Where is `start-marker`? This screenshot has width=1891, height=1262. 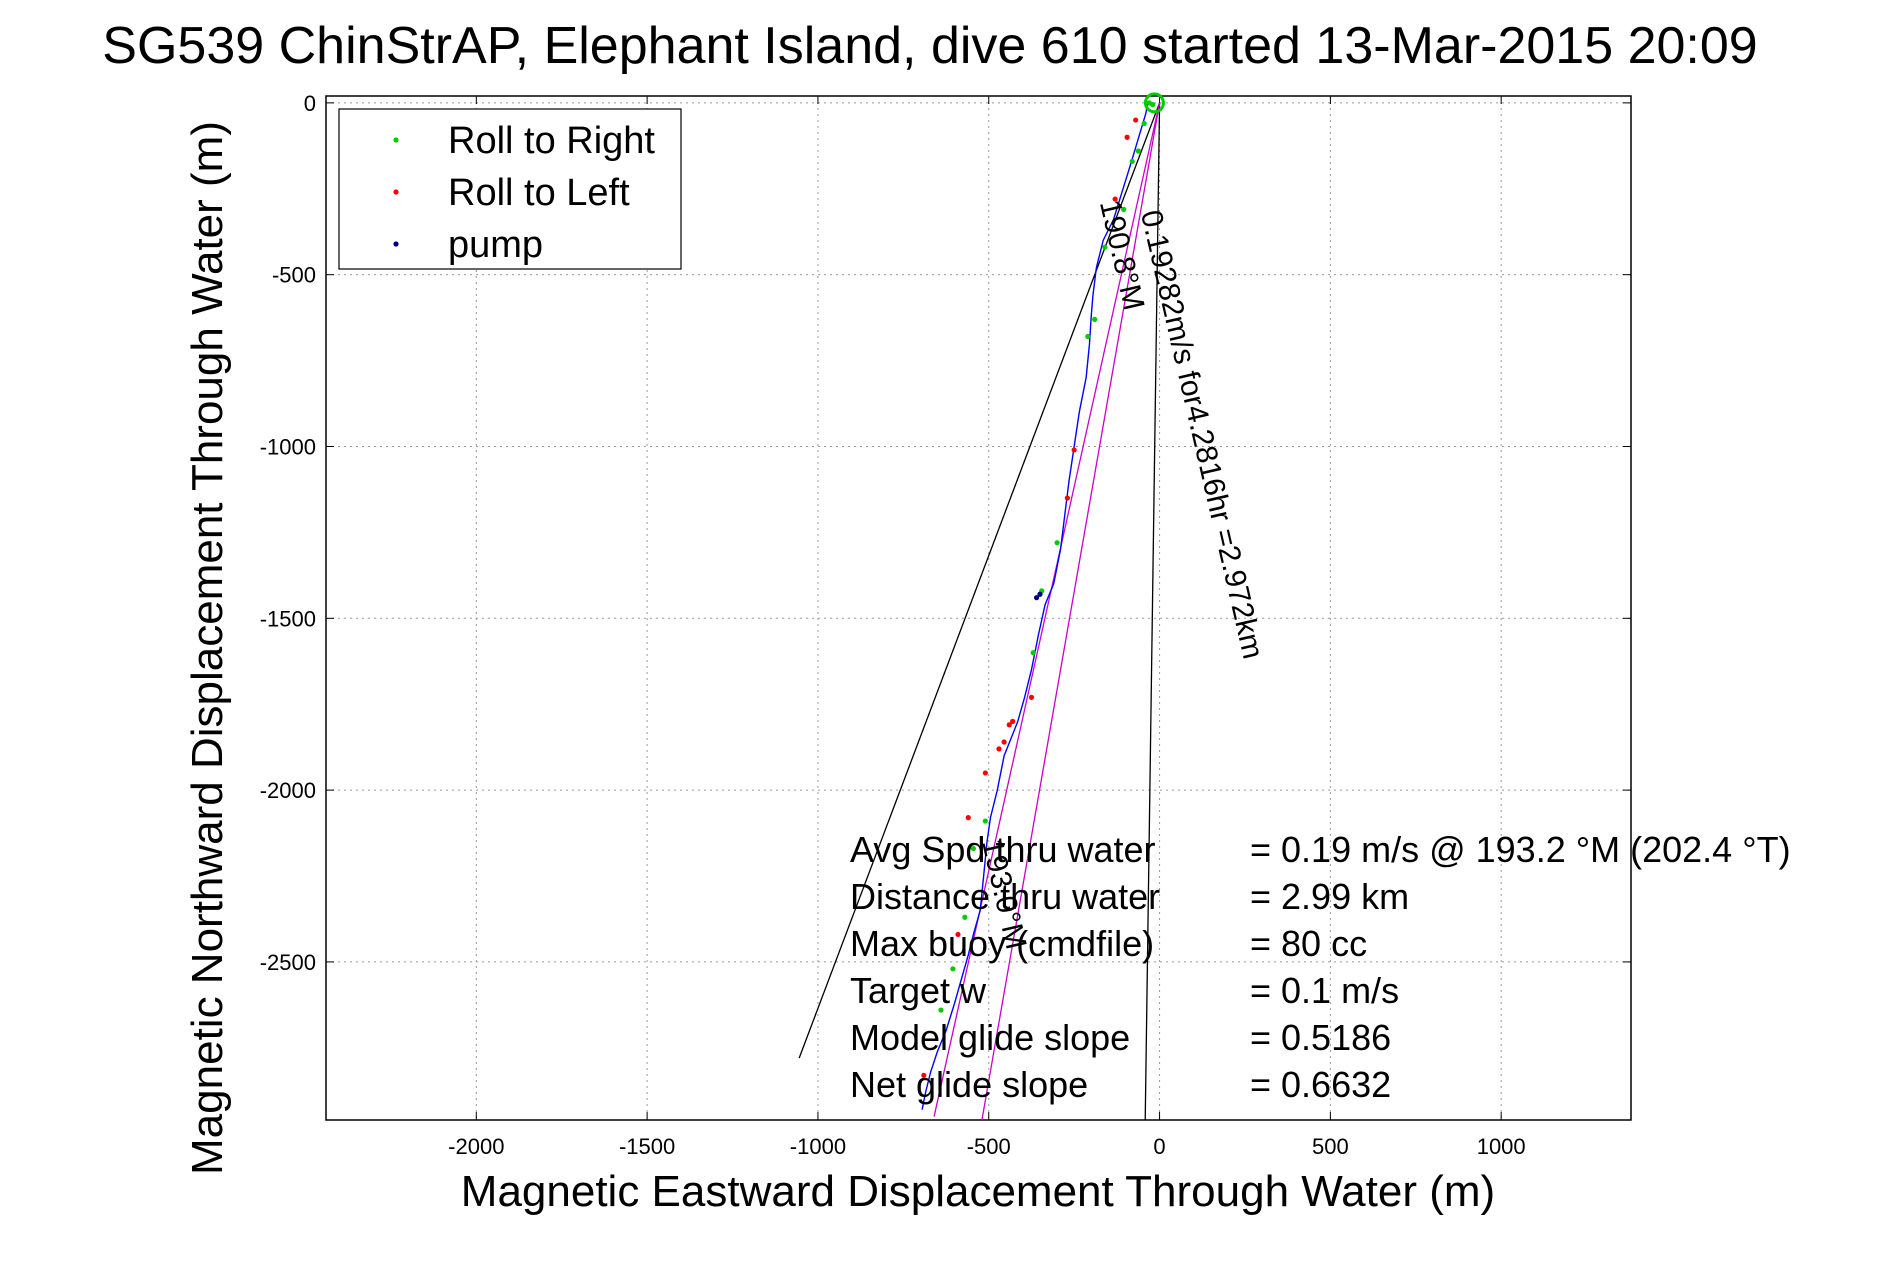
start-marker is located at coordinates (1154, 103).